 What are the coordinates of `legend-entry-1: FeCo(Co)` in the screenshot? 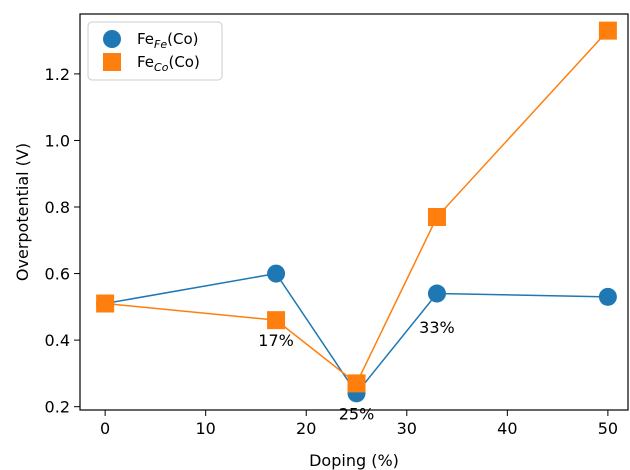 It's located at (168, 63).